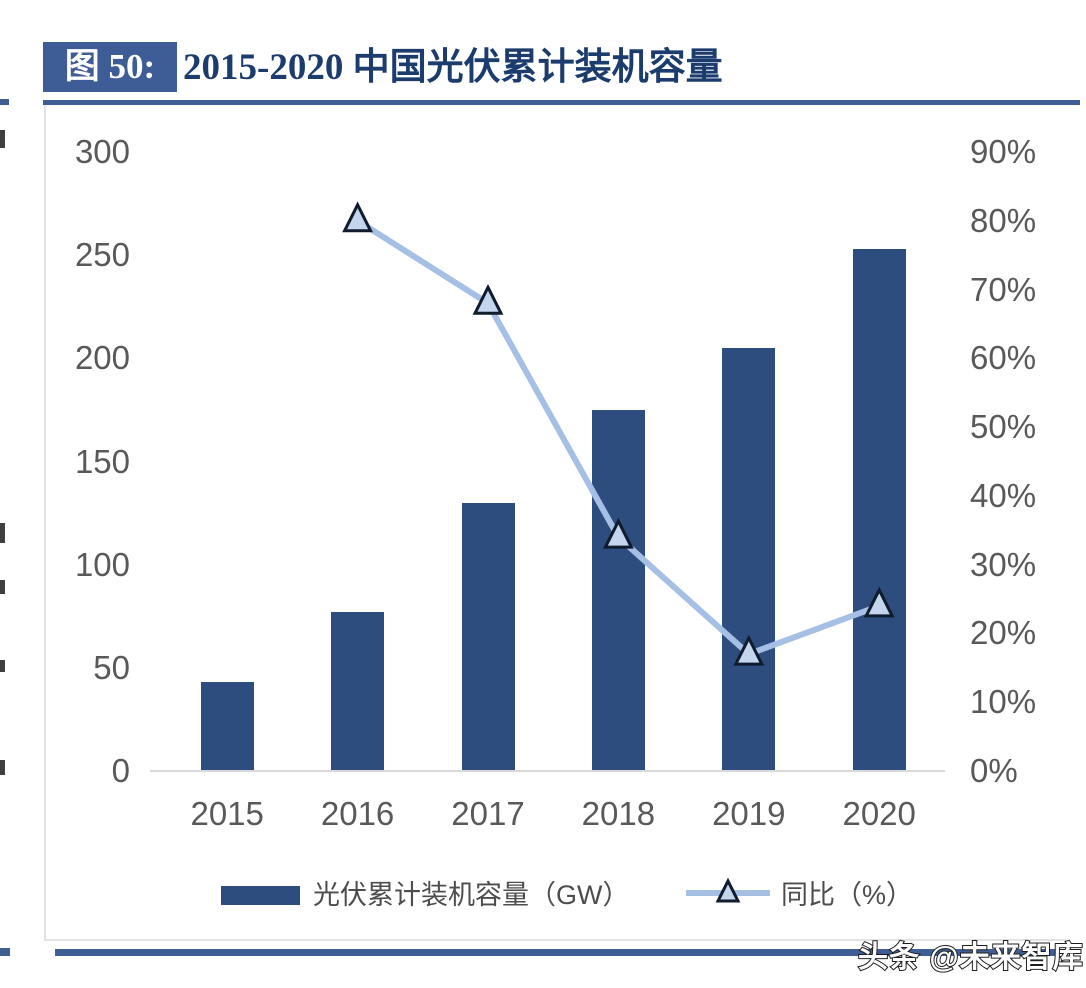 The width and height of the screenshot is (1086, 988). I want to click on bar-2019, so click(749, 559).